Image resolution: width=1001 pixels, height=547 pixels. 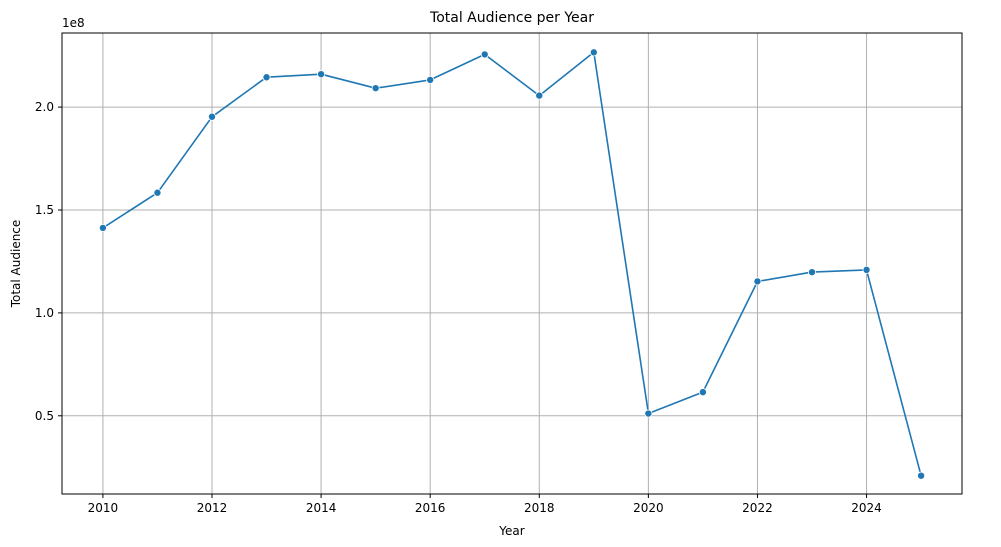 What do you see at coordinates (757, 508) in the screenshot?
I see `x-tick-label: 2022` at bounding box center [757, 508].